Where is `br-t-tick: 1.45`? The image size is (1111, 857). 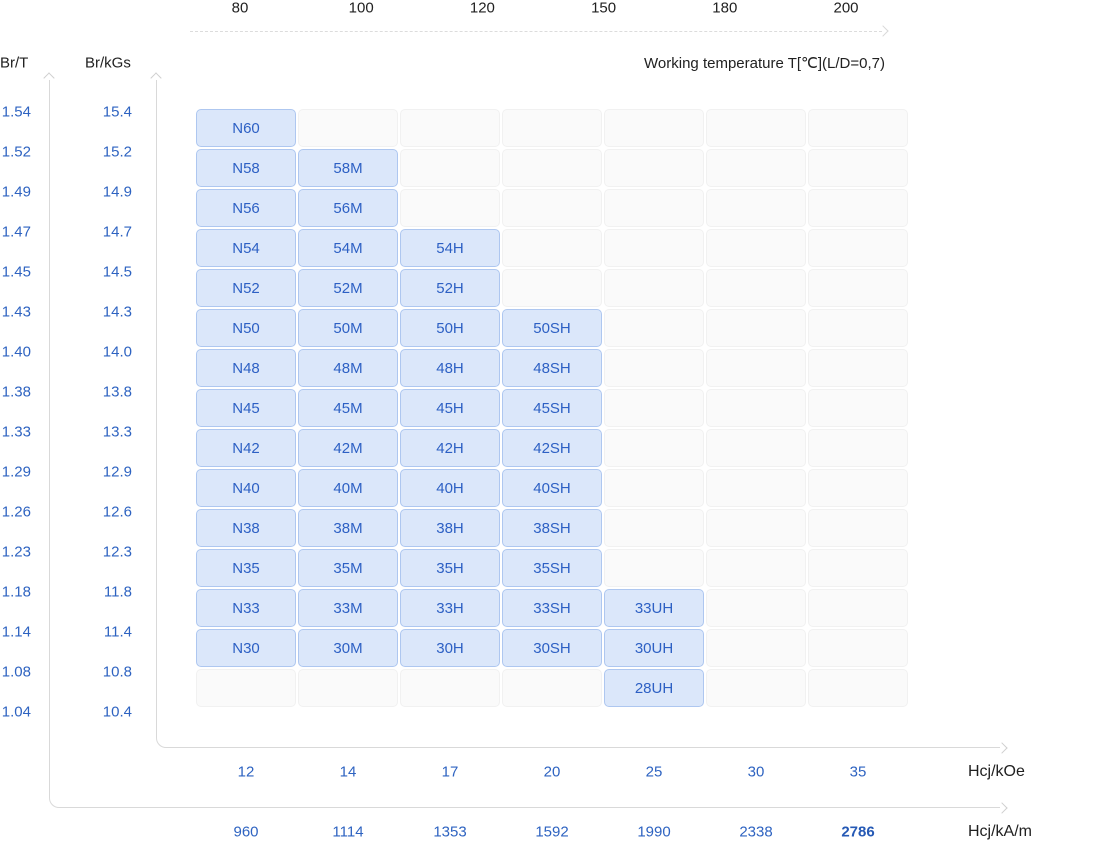
br-t-tick: 1.45 is located at coordinates (16, 271).